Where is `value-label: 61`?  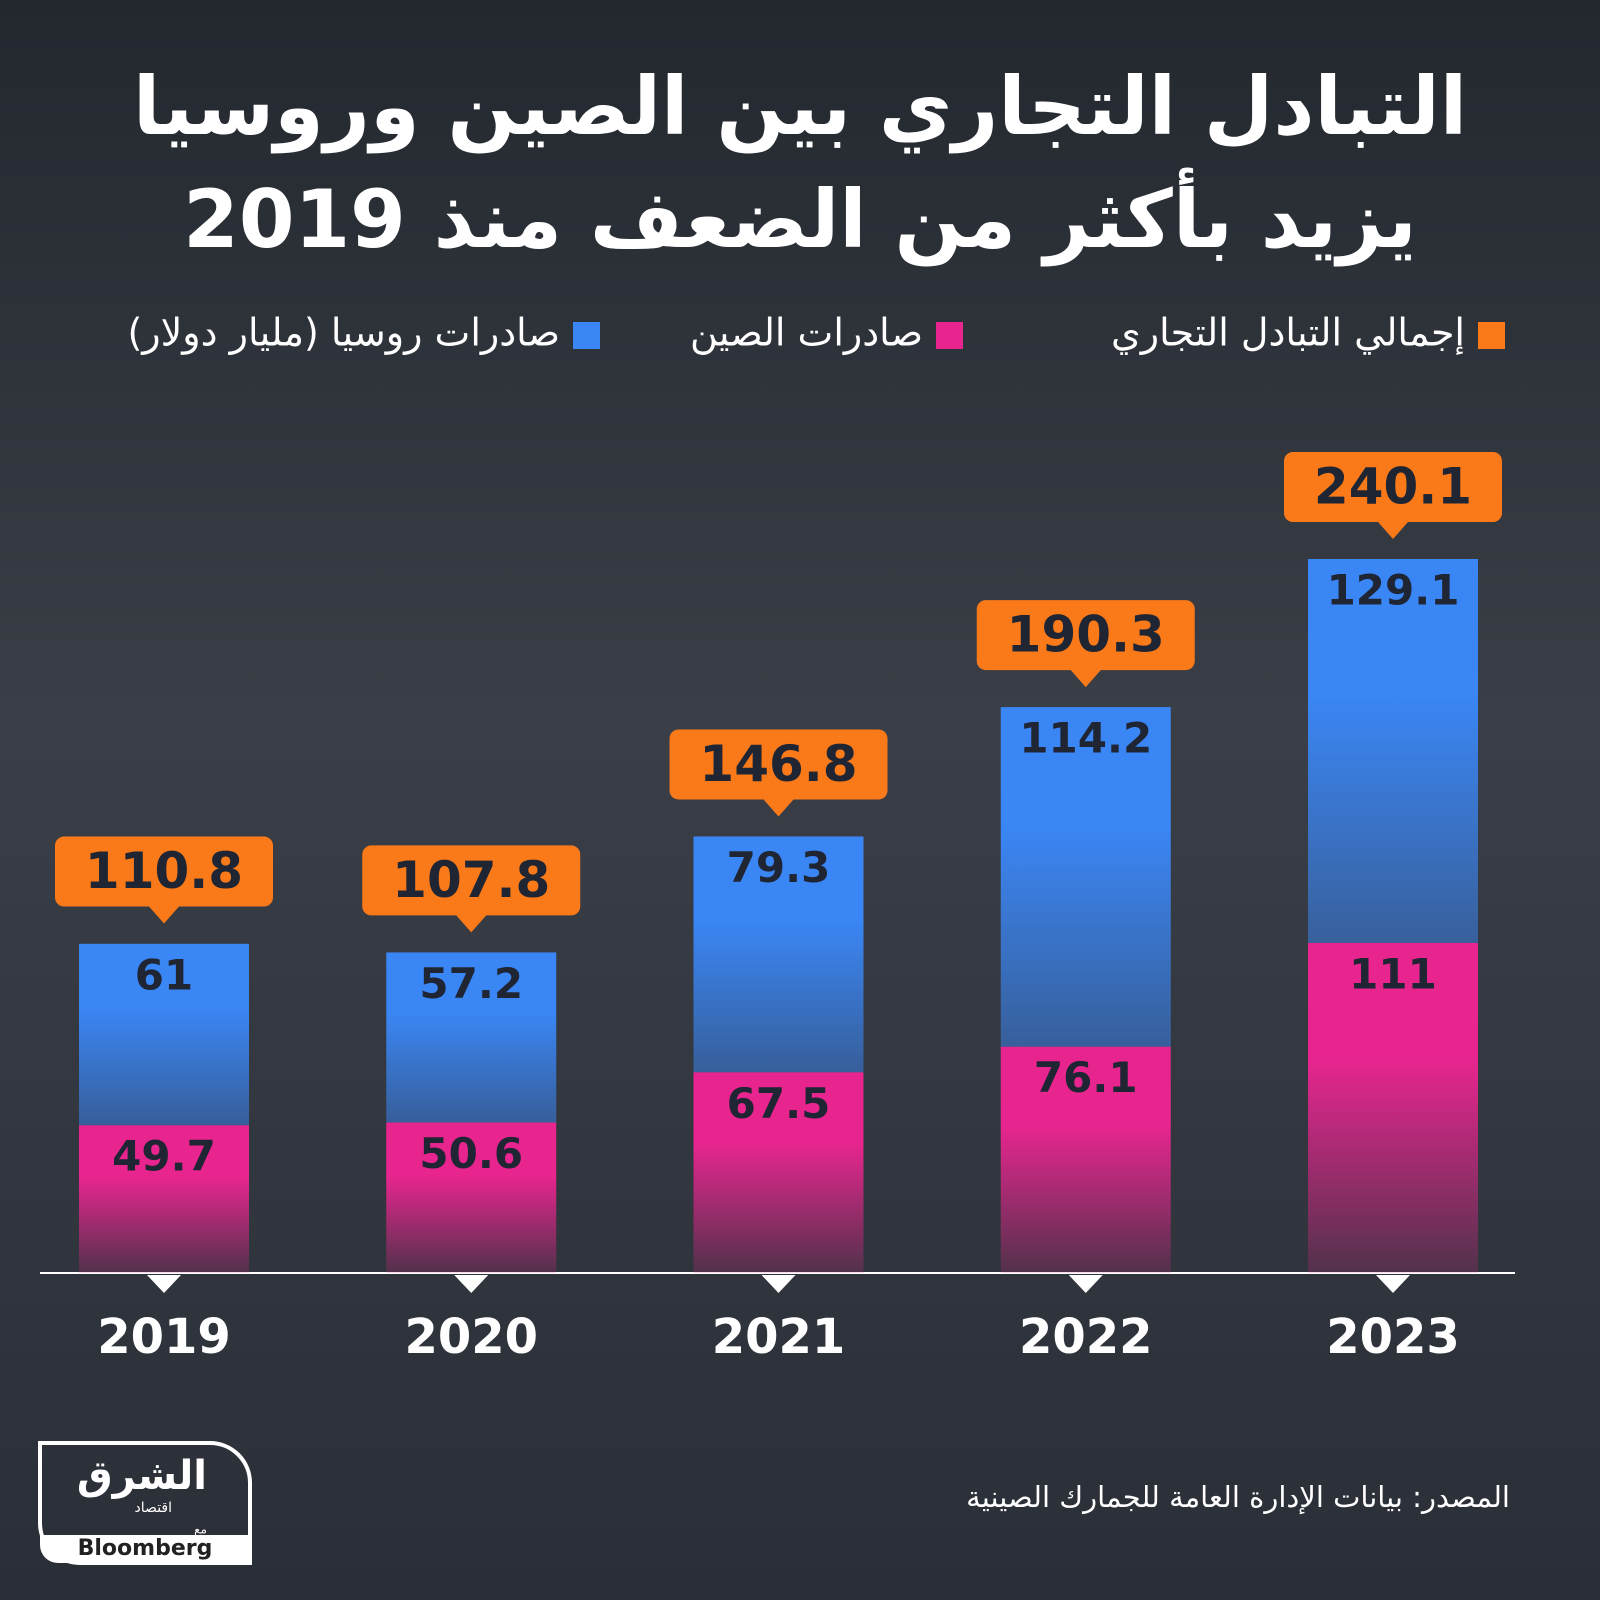
value-label: 61 is located at coordinates (164, 974).